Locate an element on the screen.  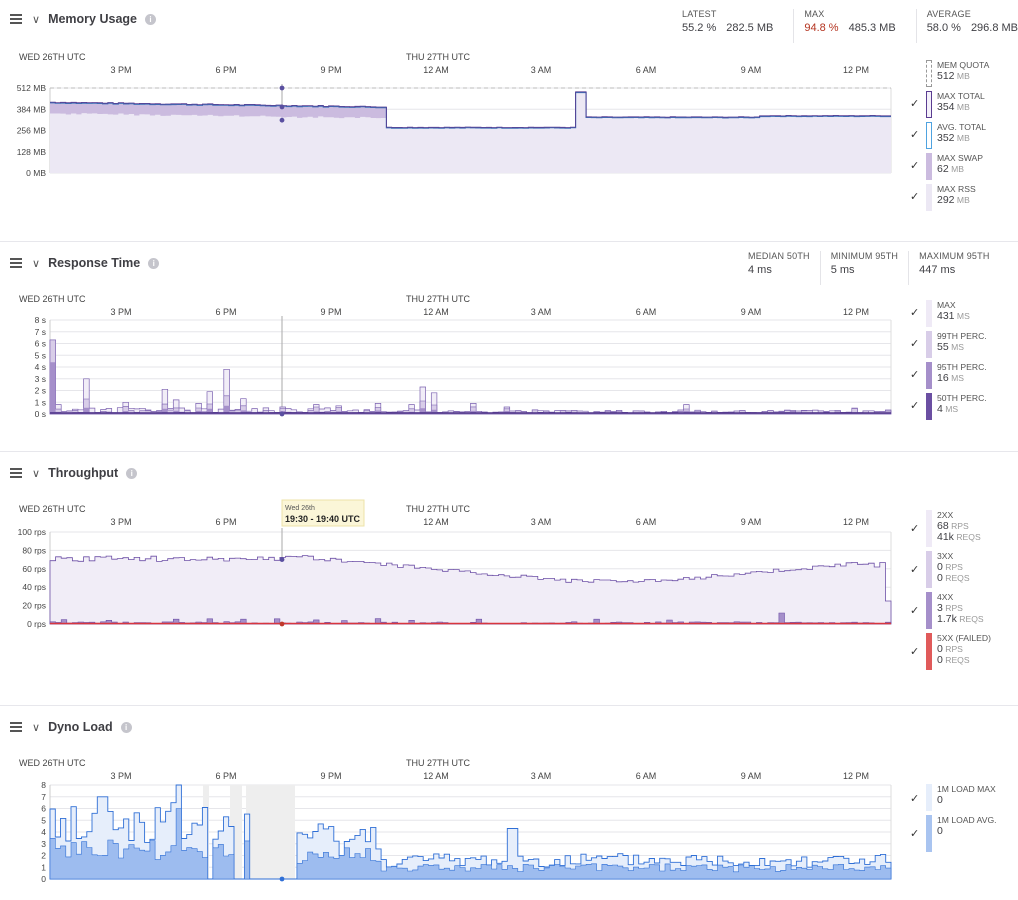
legend-value: 16 is located at coordinates (943, 378).